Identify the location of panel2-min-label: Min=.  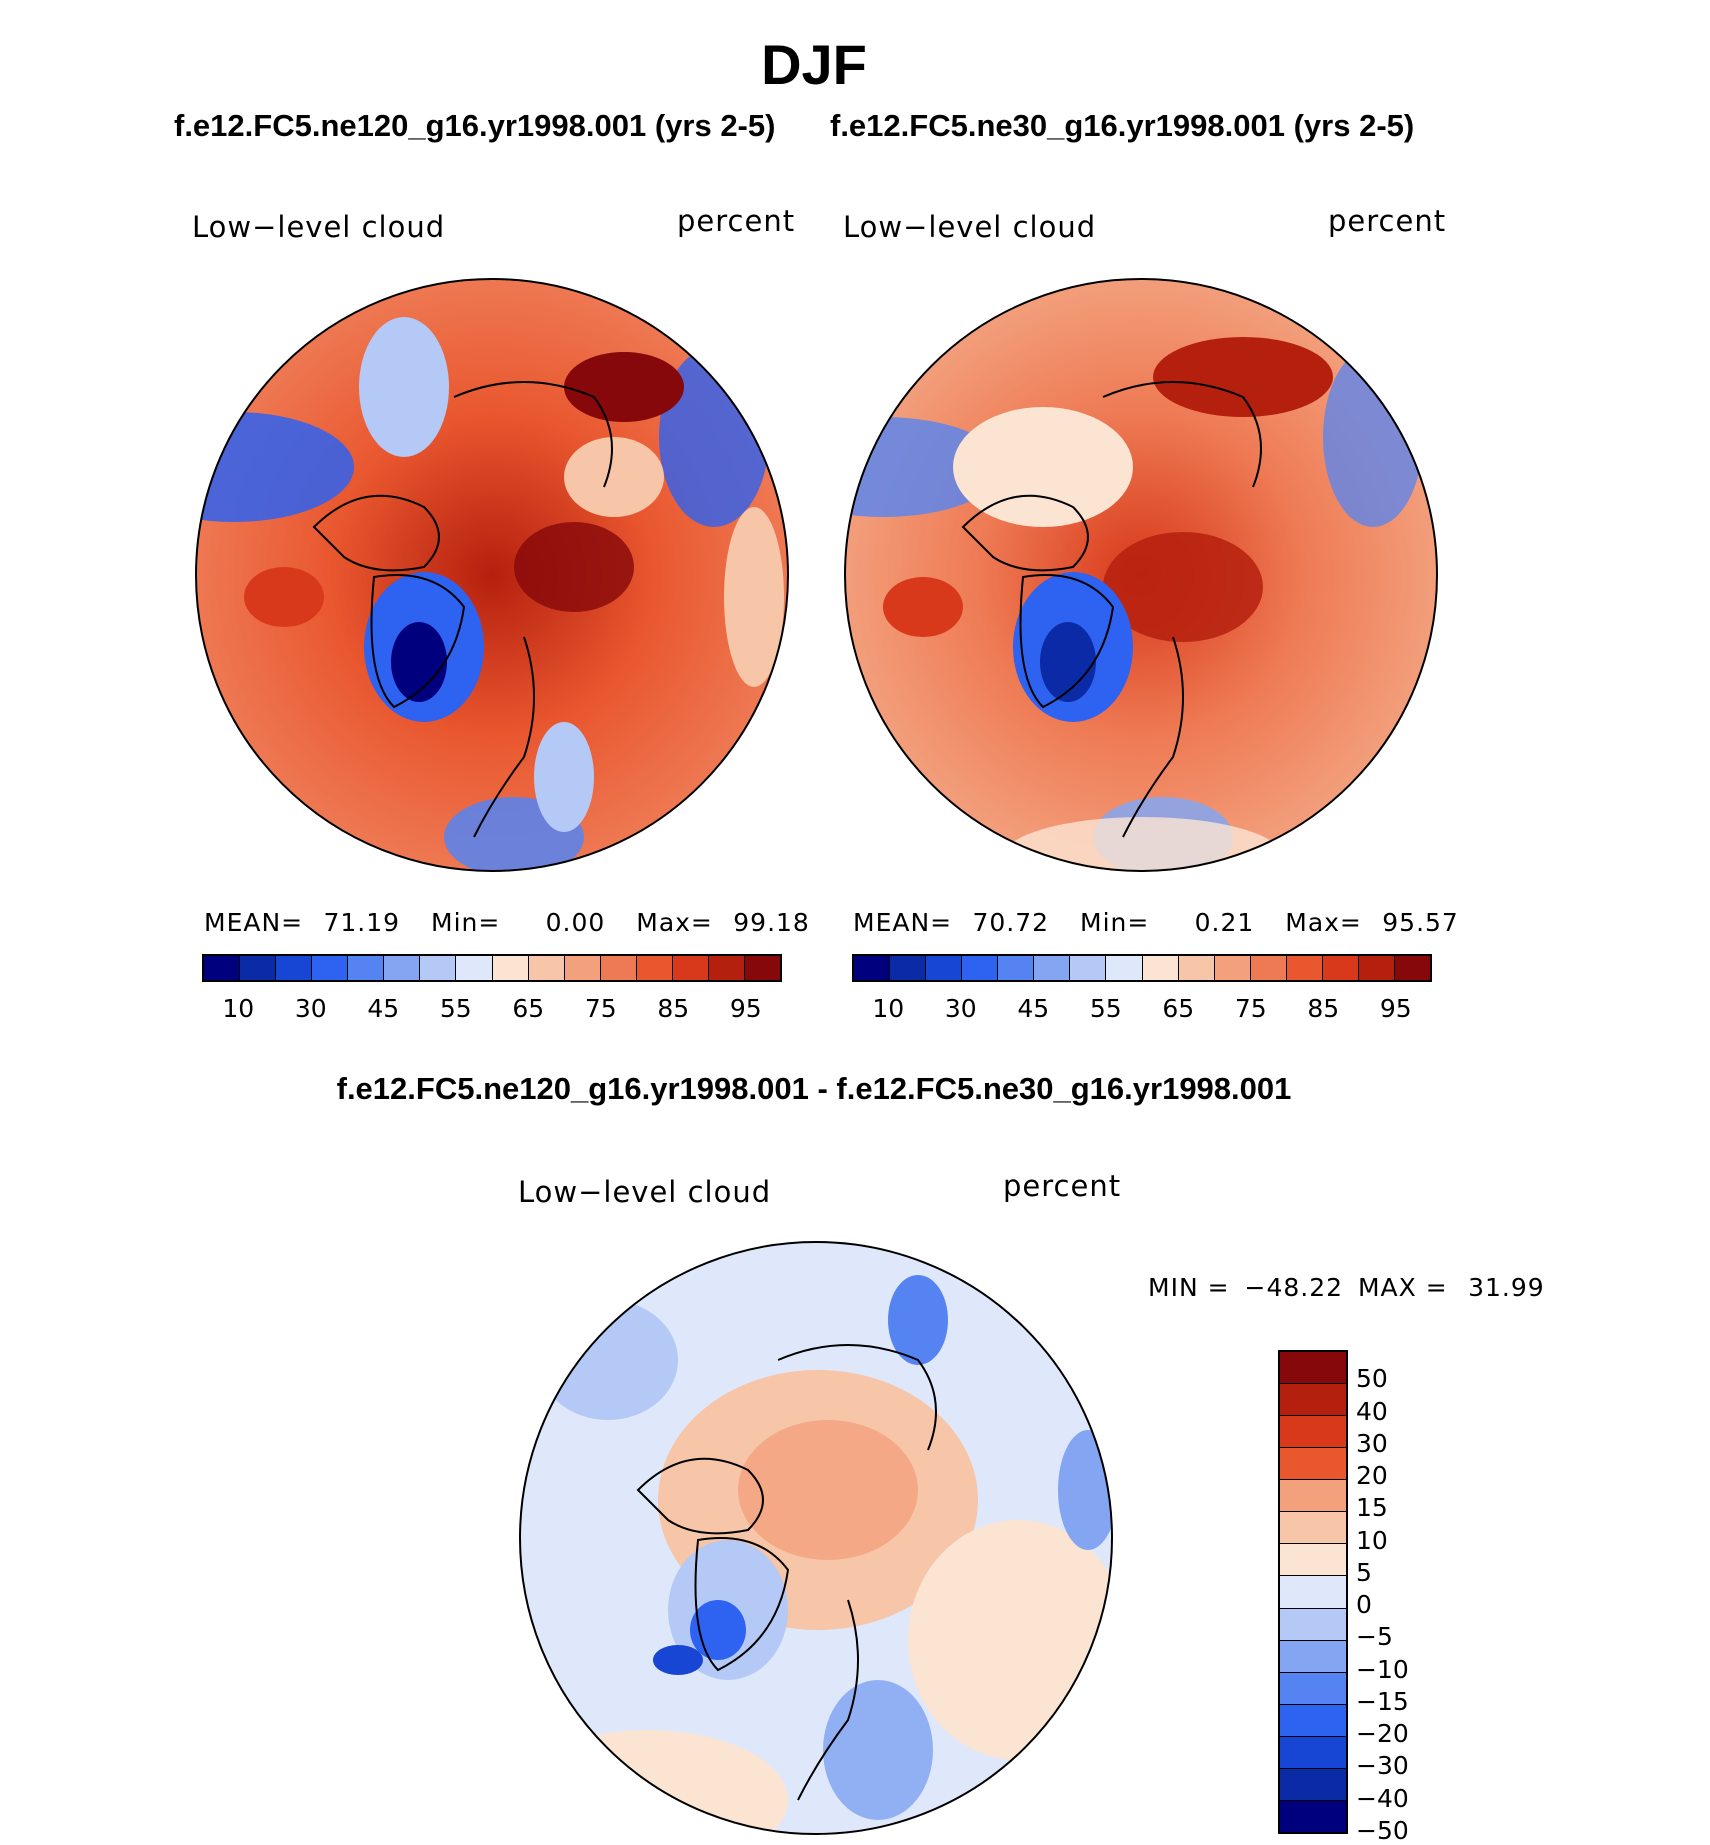
(1115, 922).